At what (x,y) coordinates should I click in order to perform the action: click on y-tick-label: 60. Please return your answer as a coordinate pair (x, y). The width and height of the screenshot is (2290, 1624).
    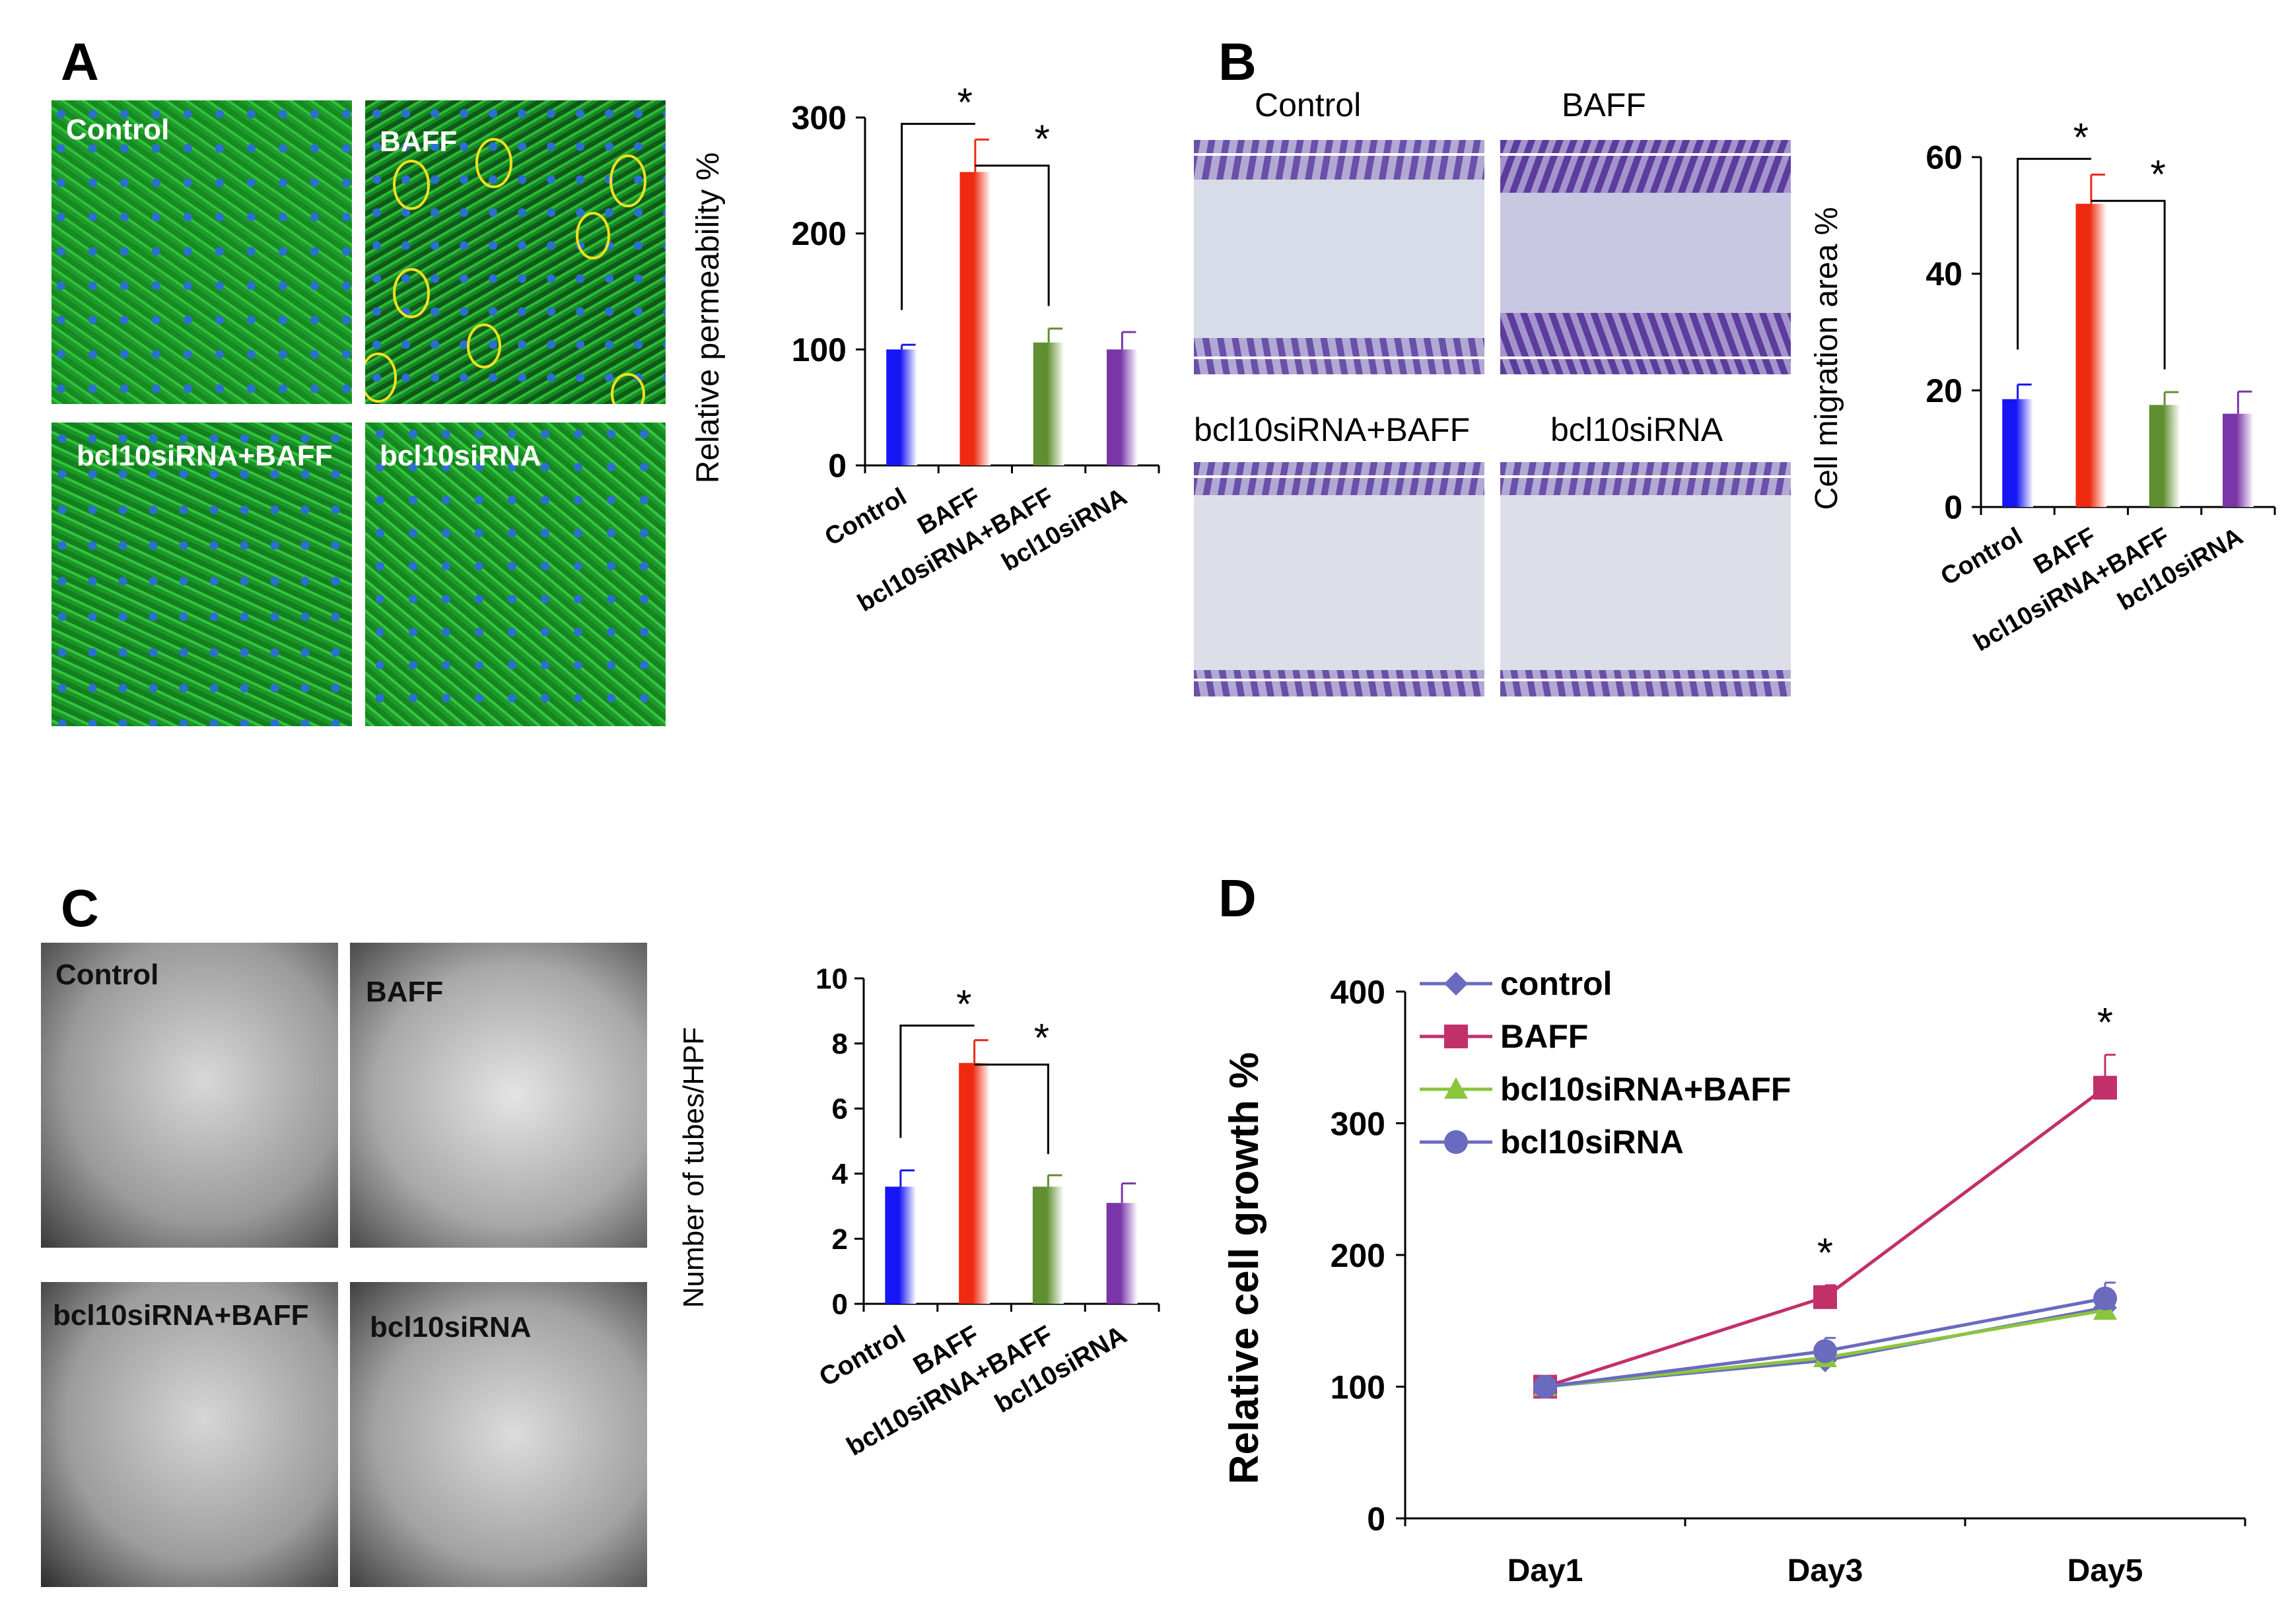
    Looking at the image, I should click on (1944, 157).